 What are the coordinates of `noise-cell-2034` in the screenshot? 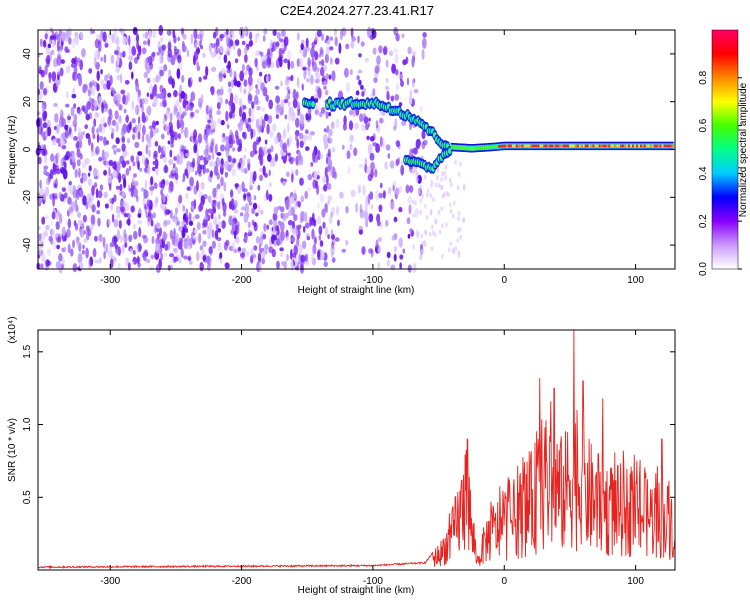 It's located at (333, 150).